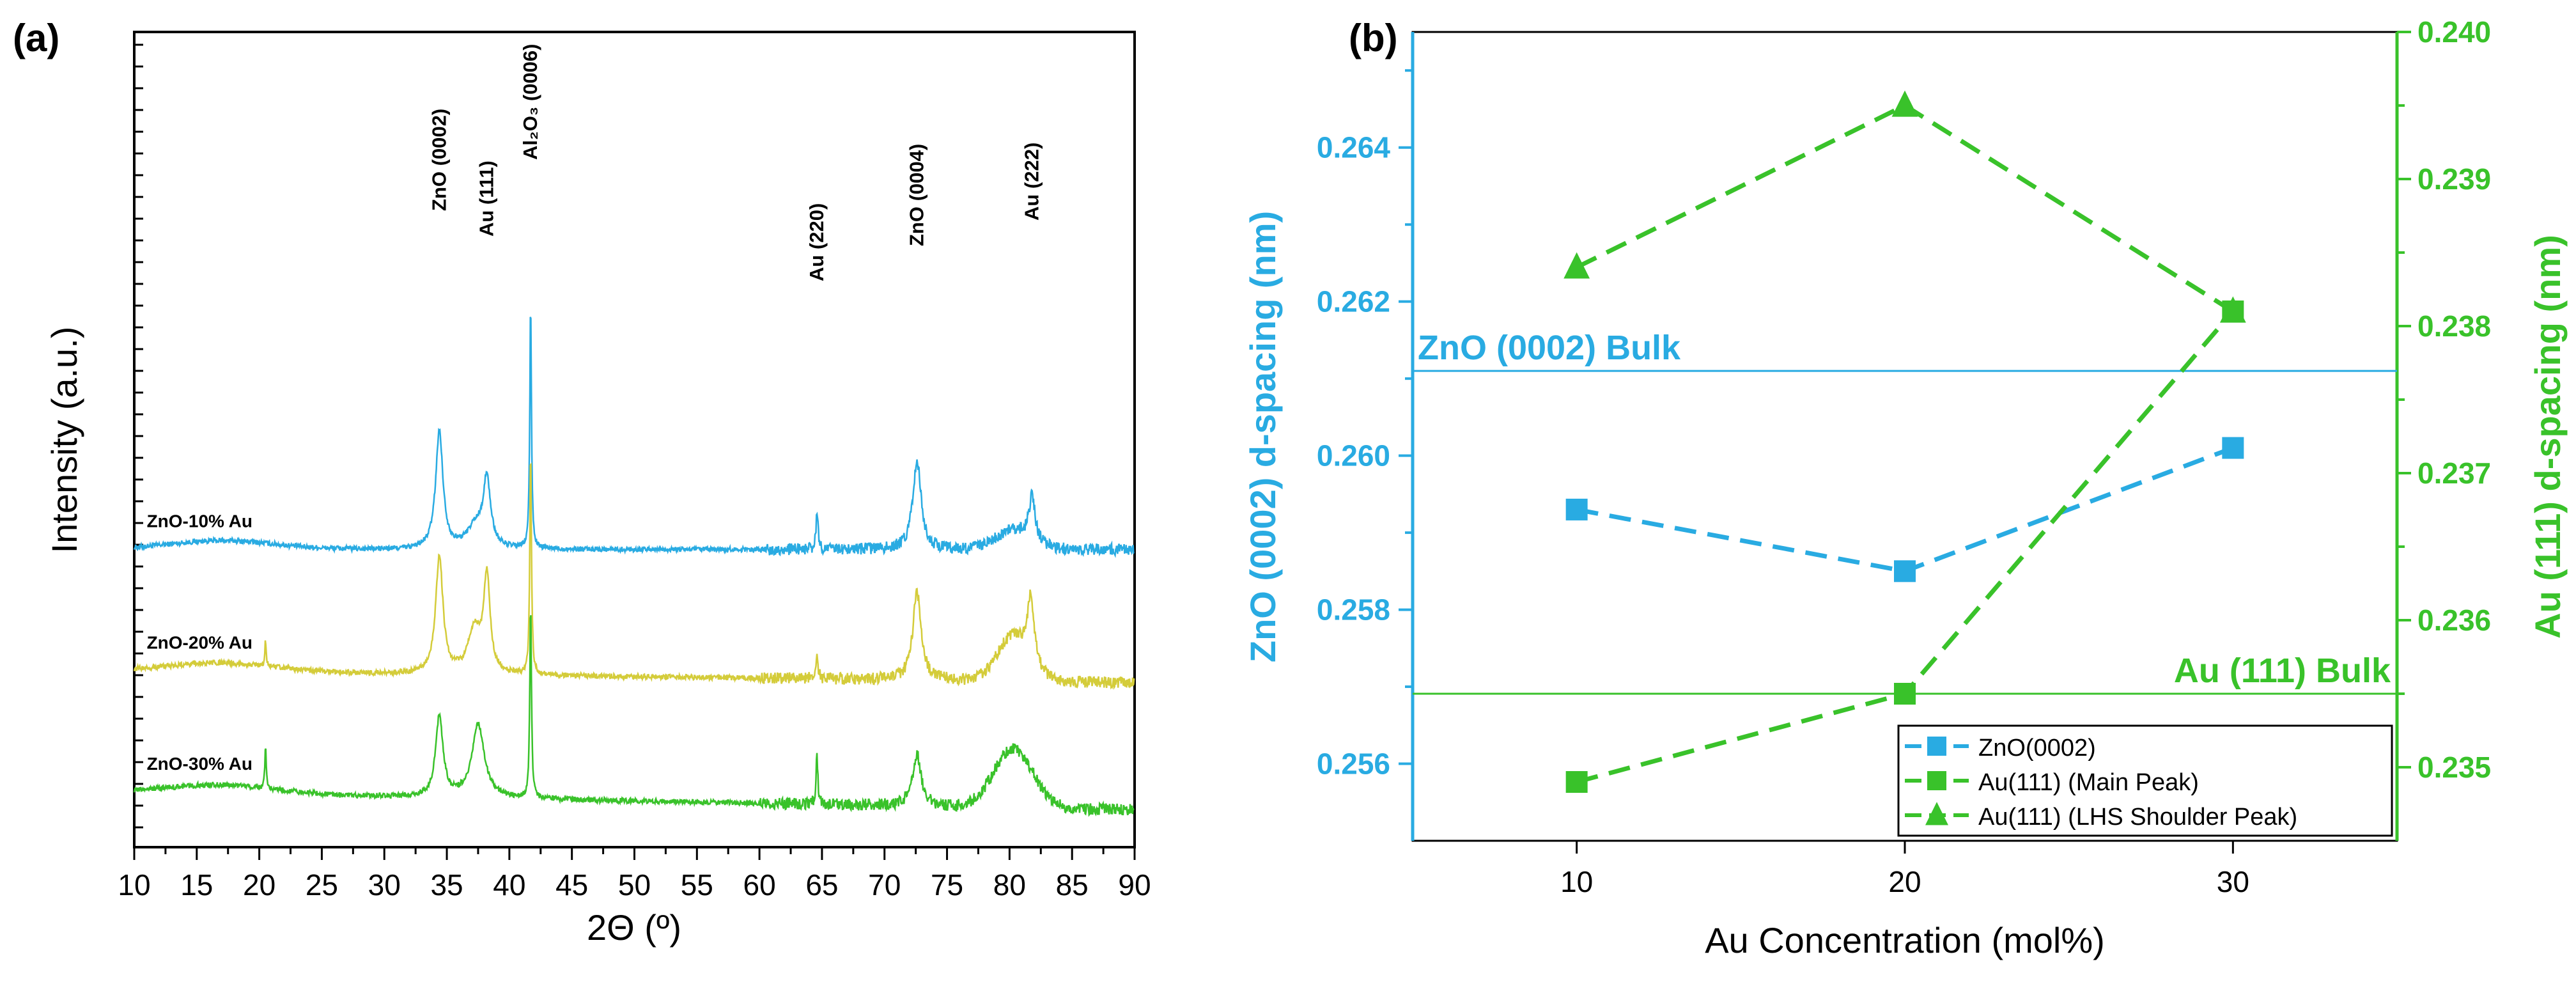  What do you see at coordinates (1263, 436) in the screenshot?
I see `panel-b-left-axis-label: ZnO (0002) d-spacing (nm)` at bounding box center [1263, 436].